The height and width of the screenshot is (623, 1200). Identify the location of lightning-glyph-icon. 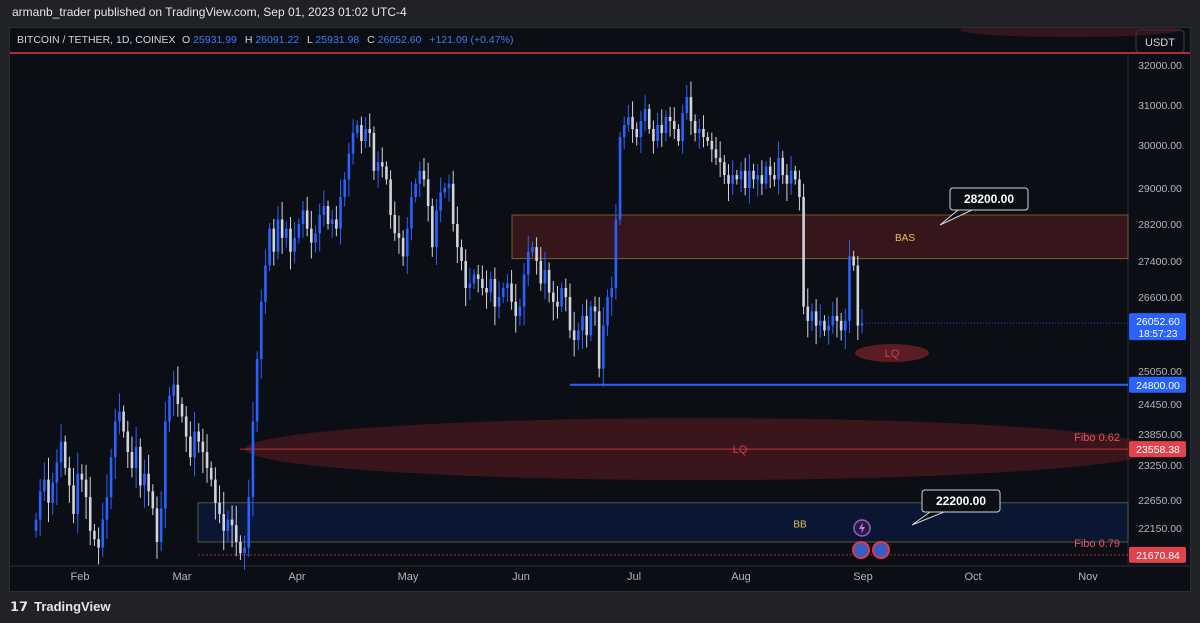
(862, 528).